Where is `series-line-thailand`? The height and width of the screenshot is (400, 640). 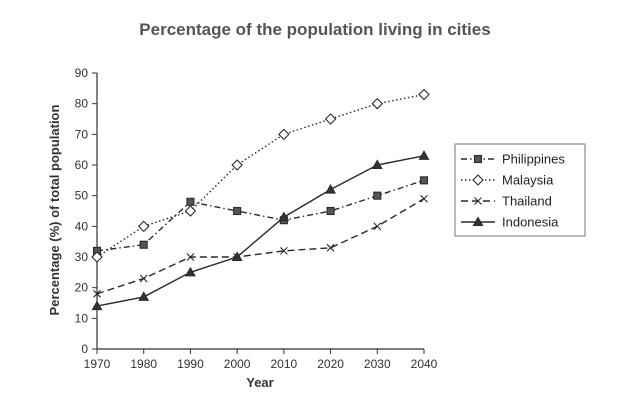
series-line-thailand is located at coordinates (260, 246).